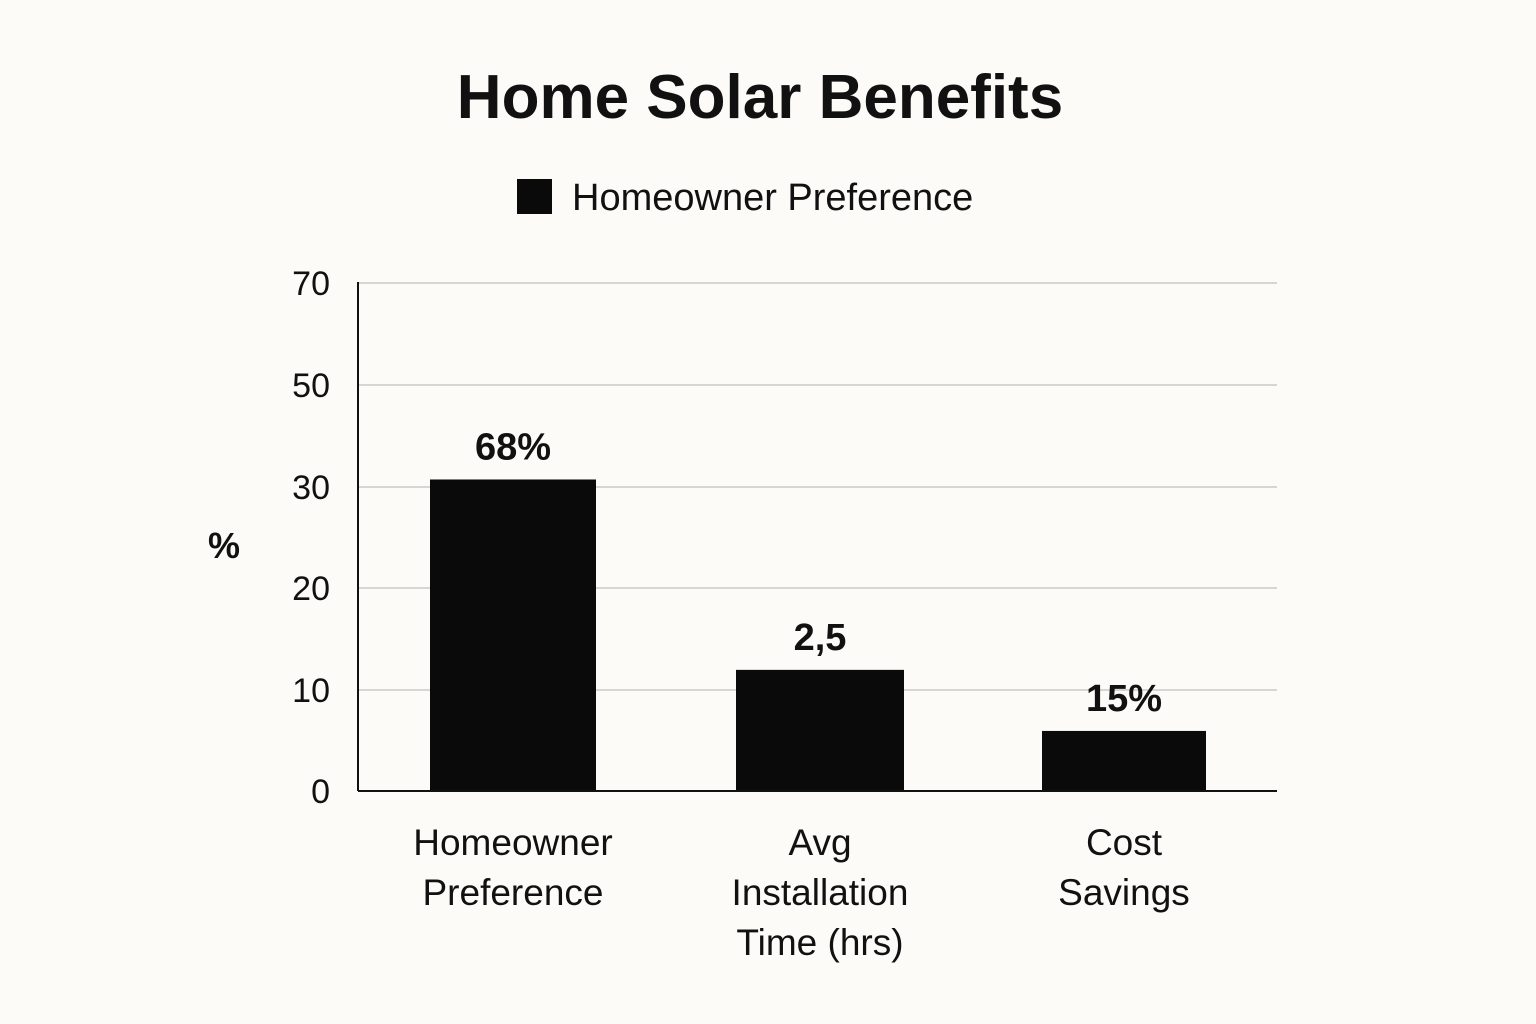 The image size is (1536, 1024). I want to click on bar-value-label: 68%, so click(513, 447).